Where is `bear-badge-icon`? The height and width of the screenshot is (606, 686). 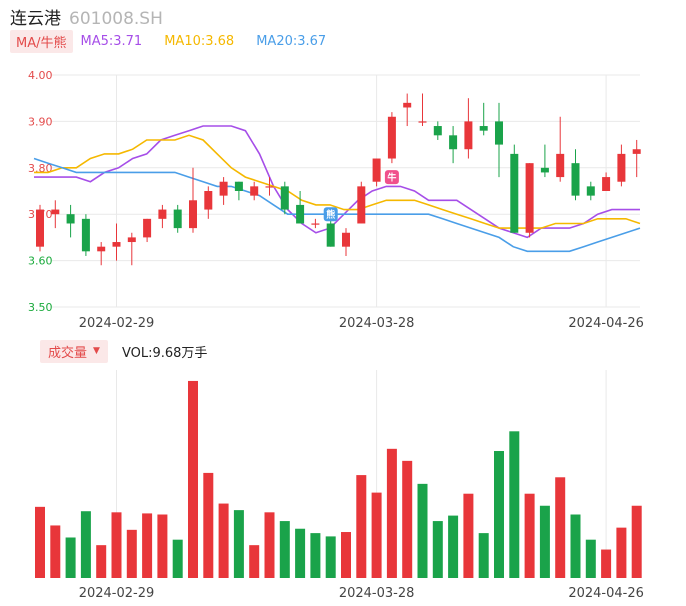 bear-badge-icon is located at coordinates (330, 214).